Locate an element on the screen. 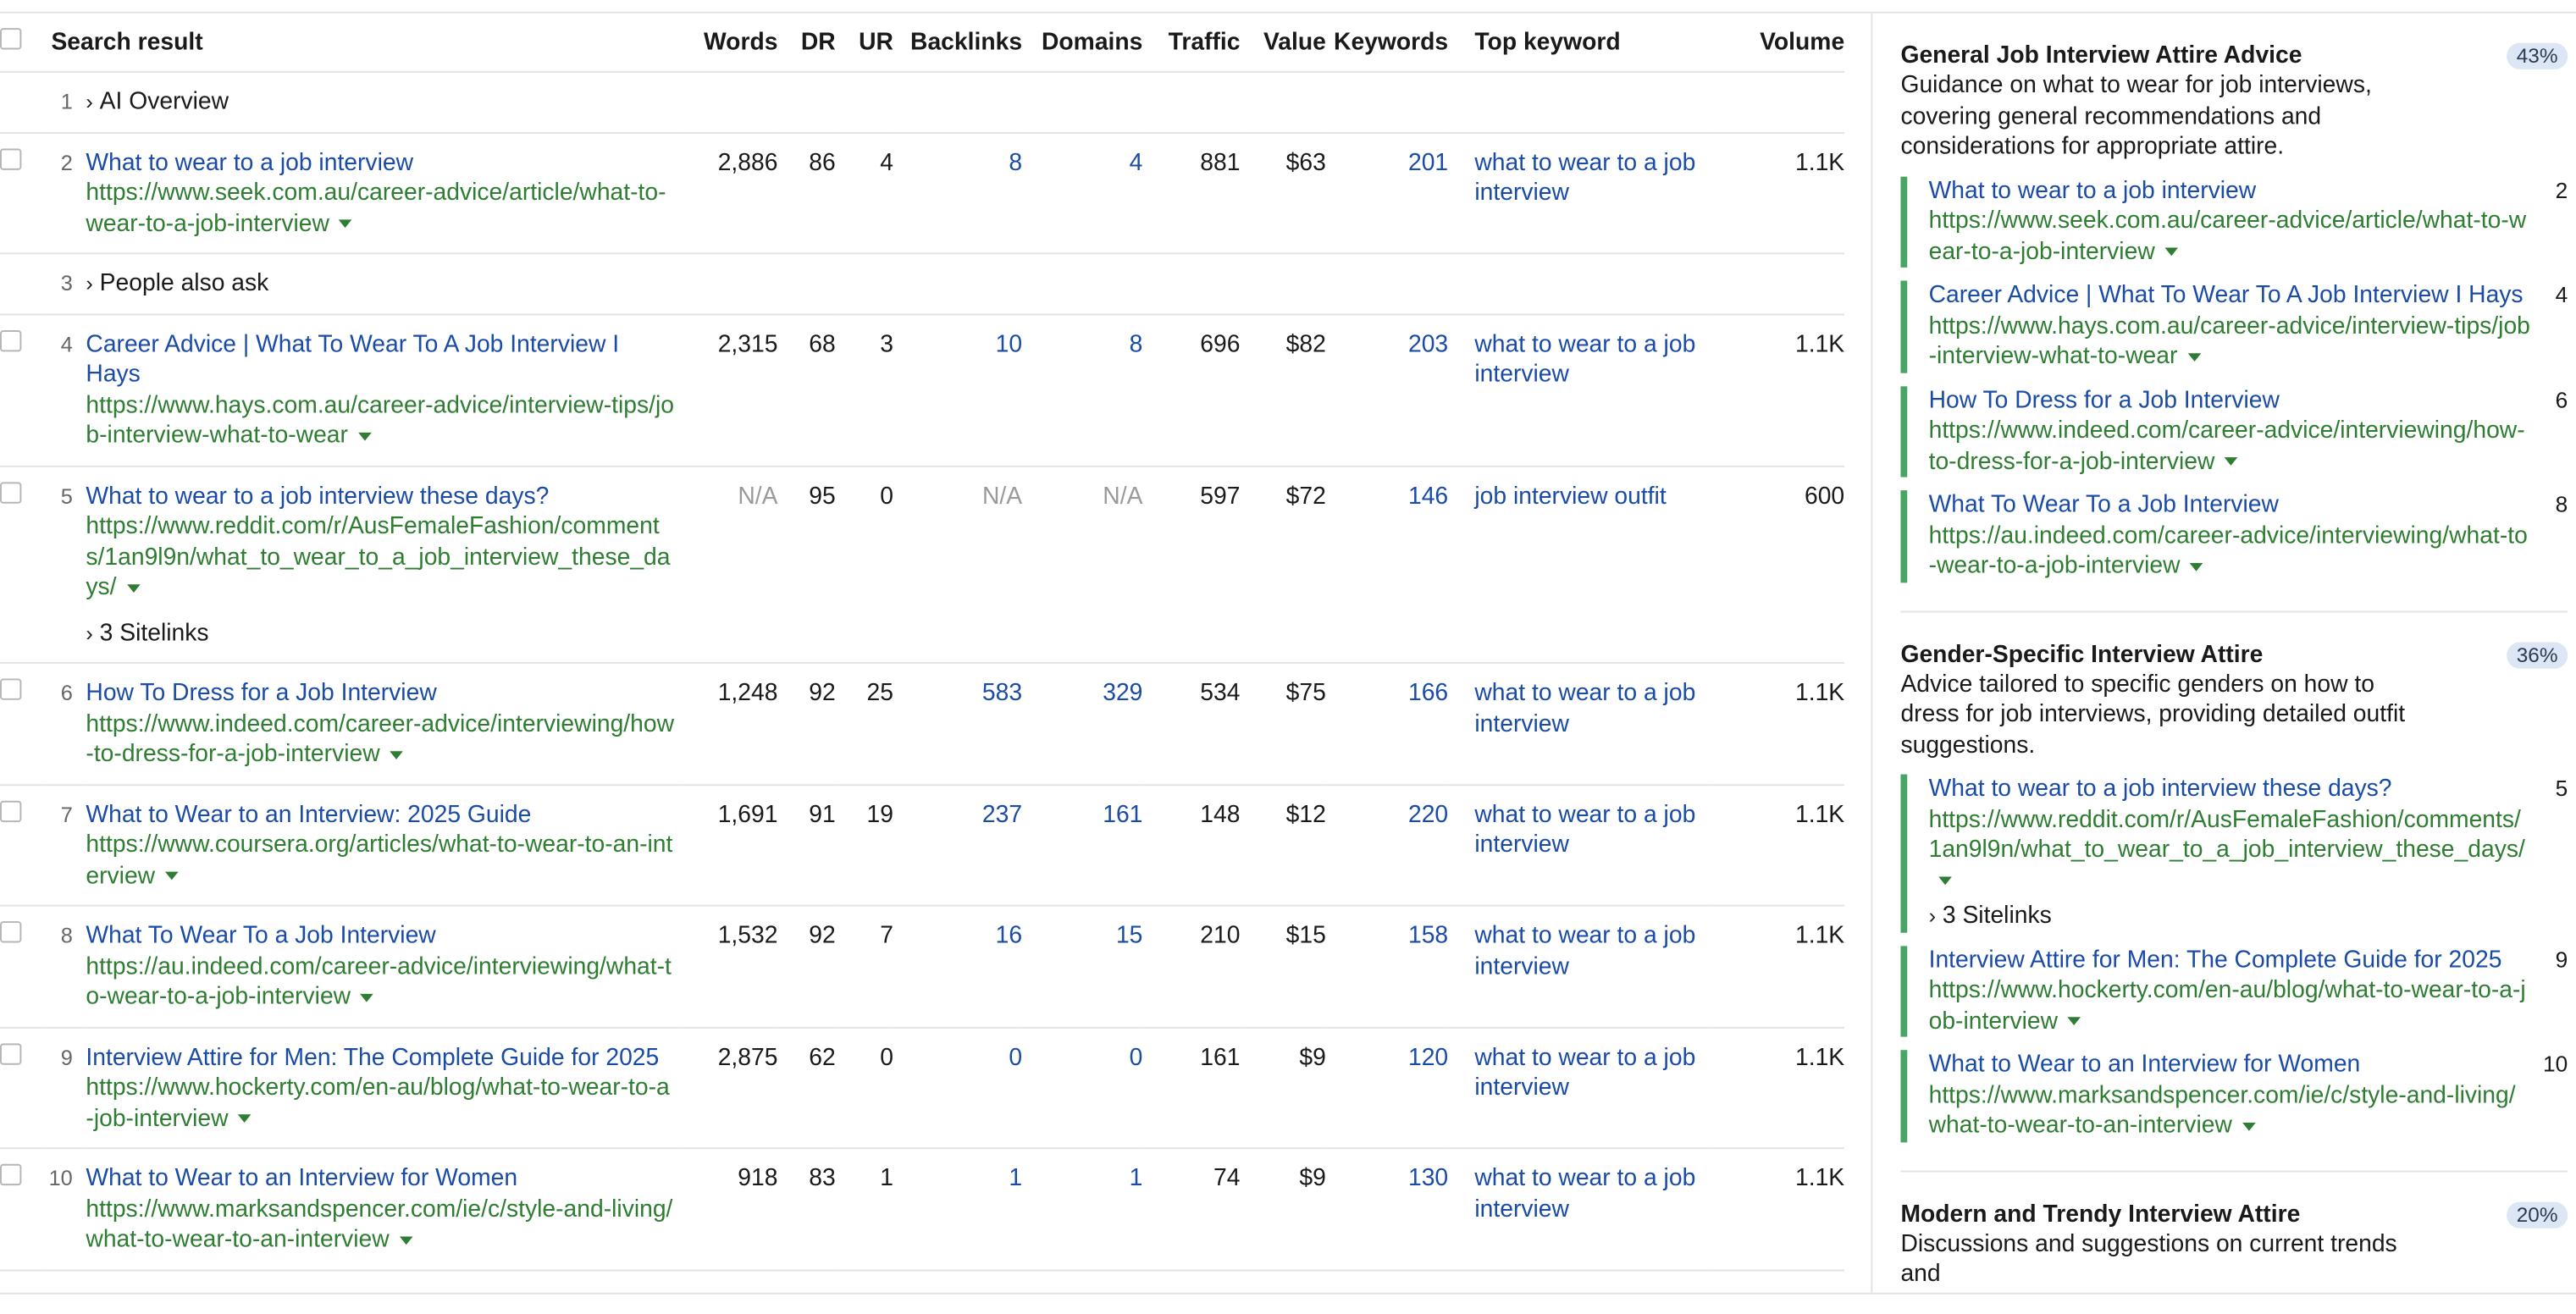 The width and height of the screenshot is (2576, 1314). backlinks-link: 0 is located at coordinates (958, 1088).